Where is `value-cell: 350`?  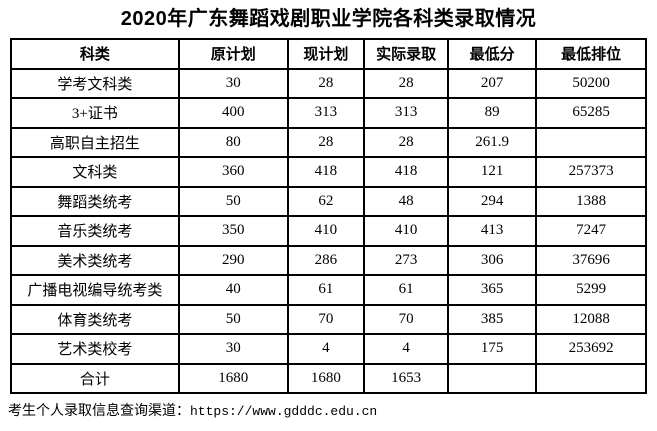
value-cell: 350 is located at coordinates (233, 231).